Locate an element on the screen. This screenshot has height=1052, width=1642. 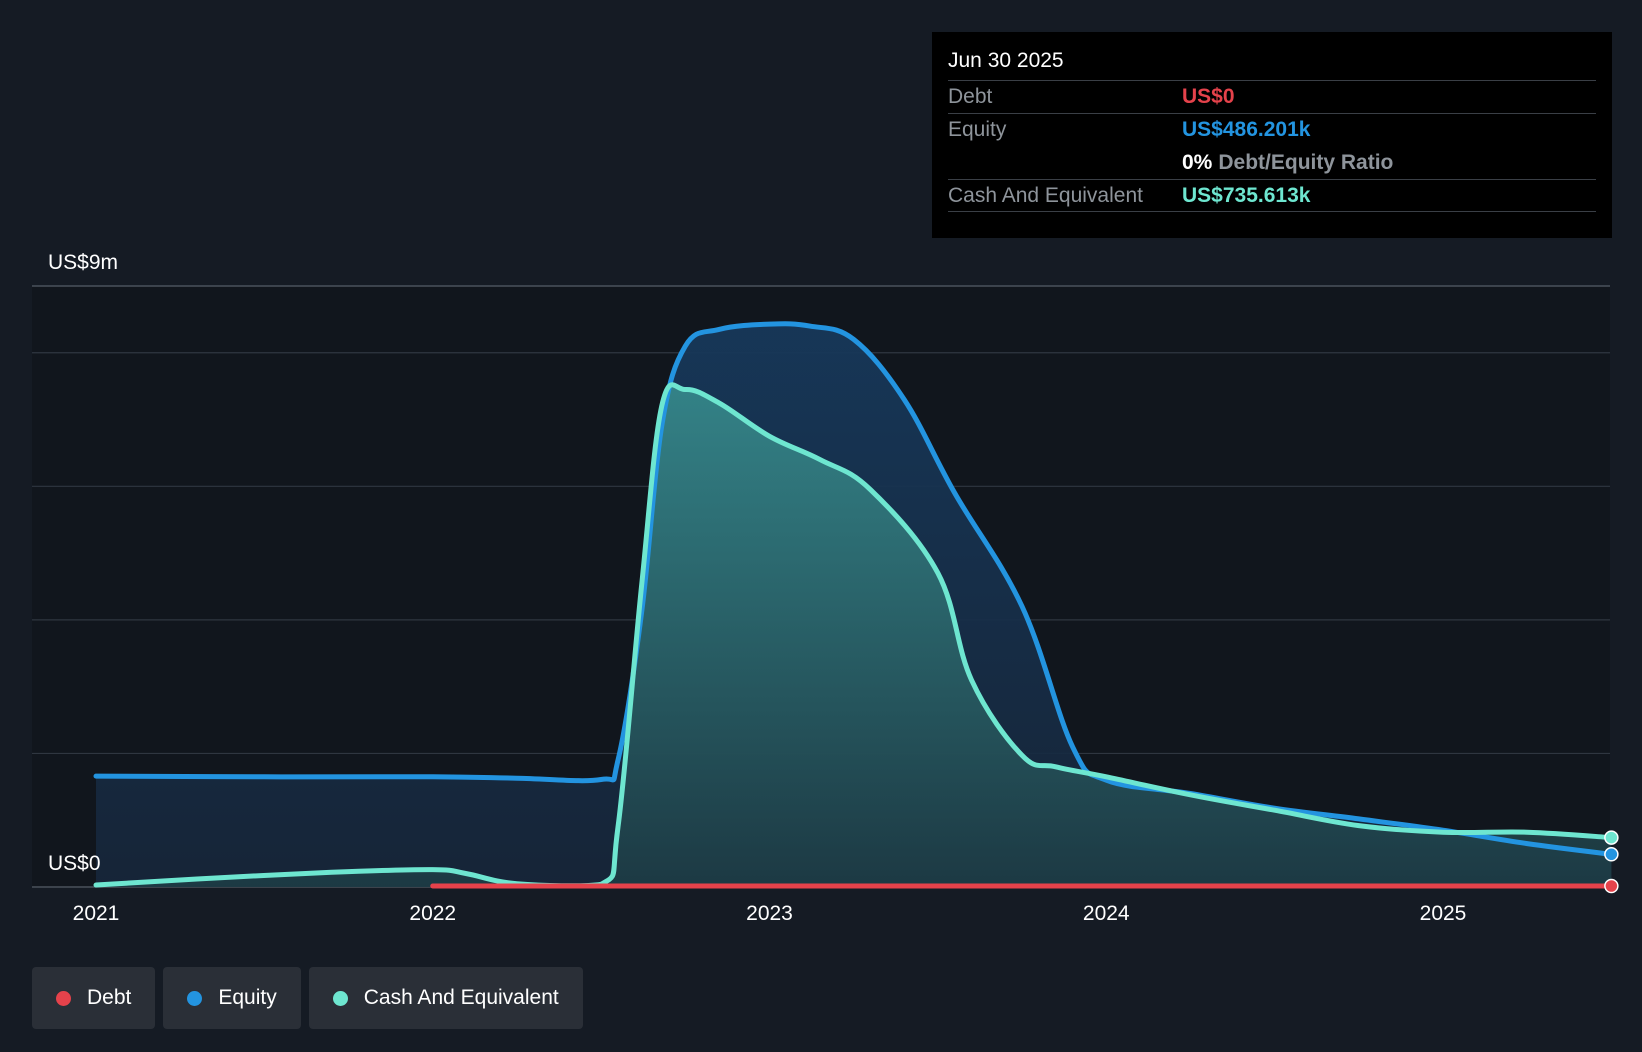
tooltip-equity-row: Equity US$486.201k is located at coordinates (1272, 129).